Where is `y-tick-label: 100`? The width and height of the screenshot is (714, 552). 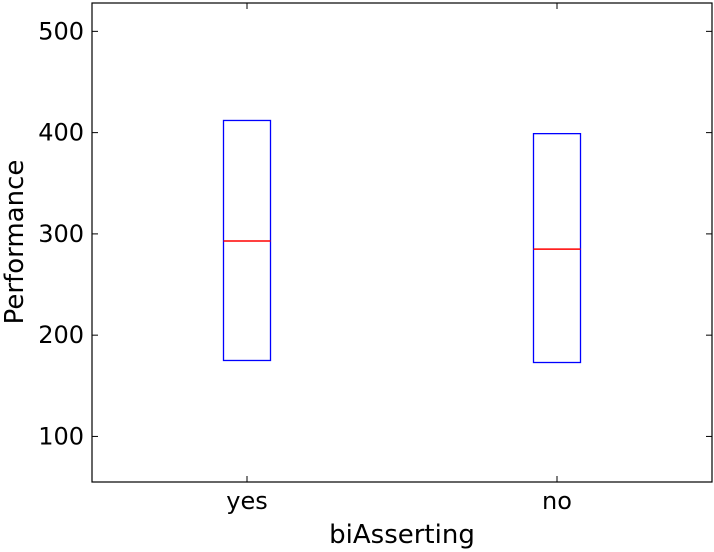
y-tick-label: 100 is located at coordinates (61, 436).